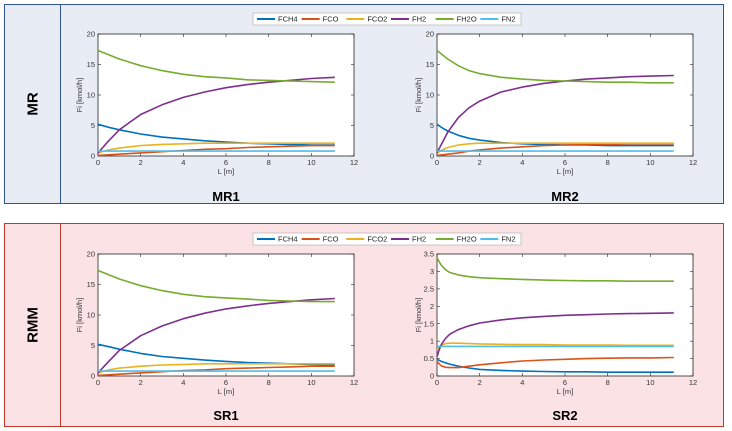 The width and height of the screenshot is (732, 431). Describe the element at coordinates (564, 196) in the screenshot. I see `chart-title: MR2` at that location.